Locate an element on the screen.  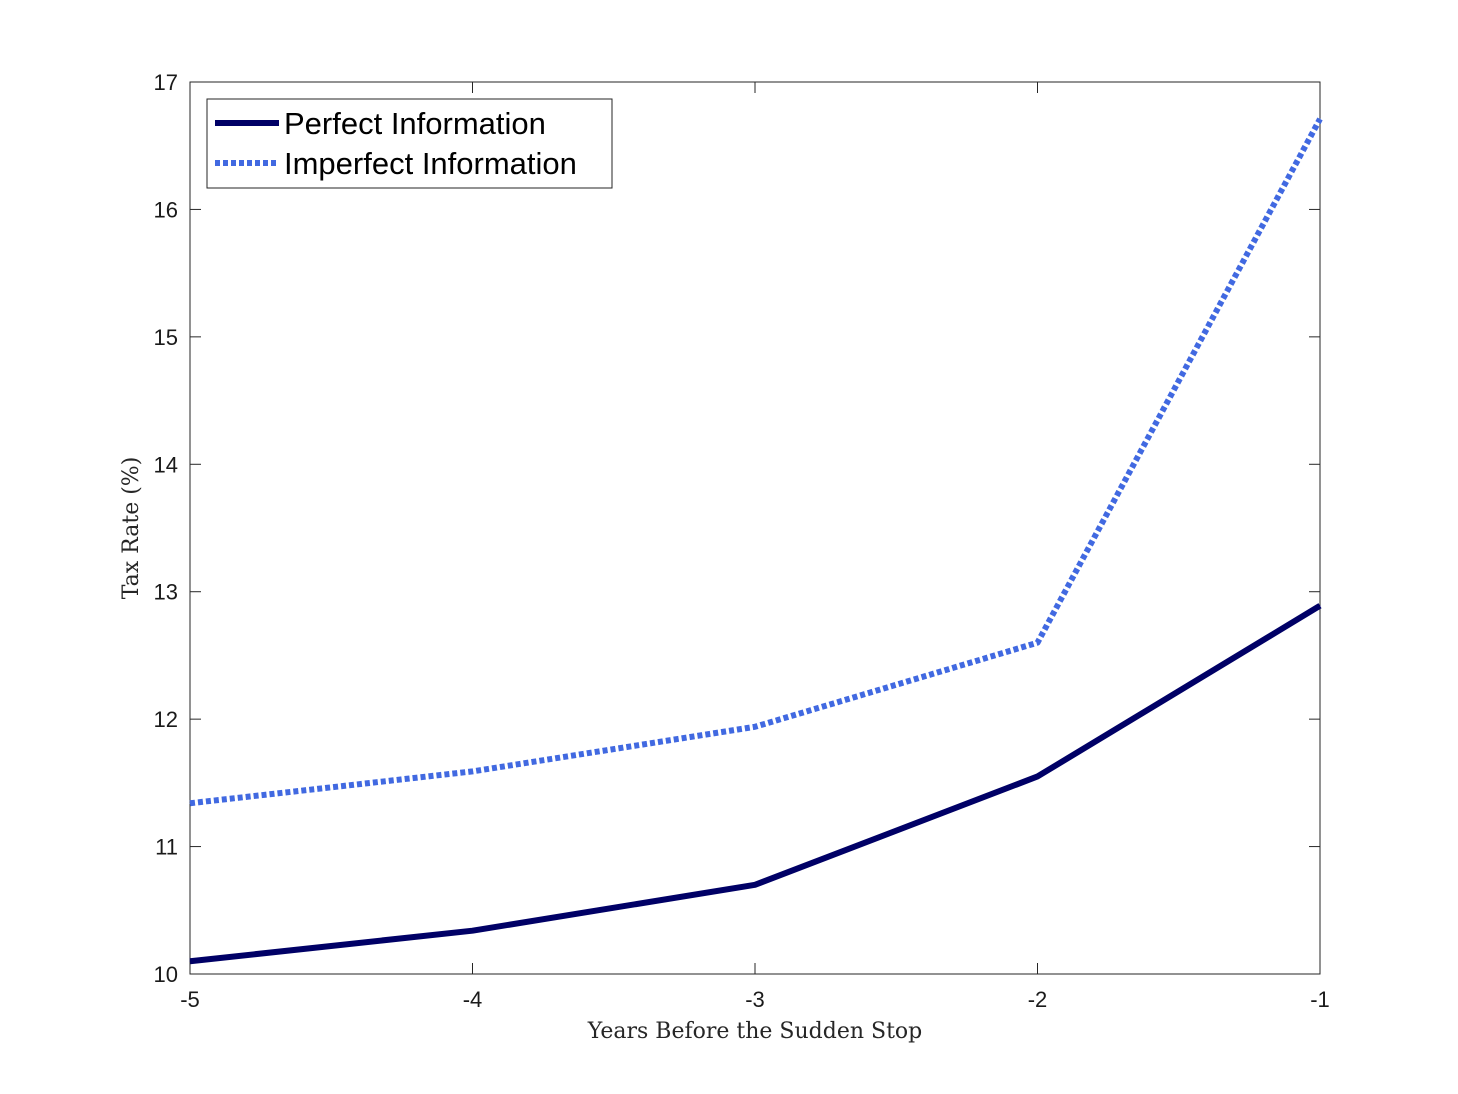
y-tick-label: 10 is located at coordinates (166, 974).